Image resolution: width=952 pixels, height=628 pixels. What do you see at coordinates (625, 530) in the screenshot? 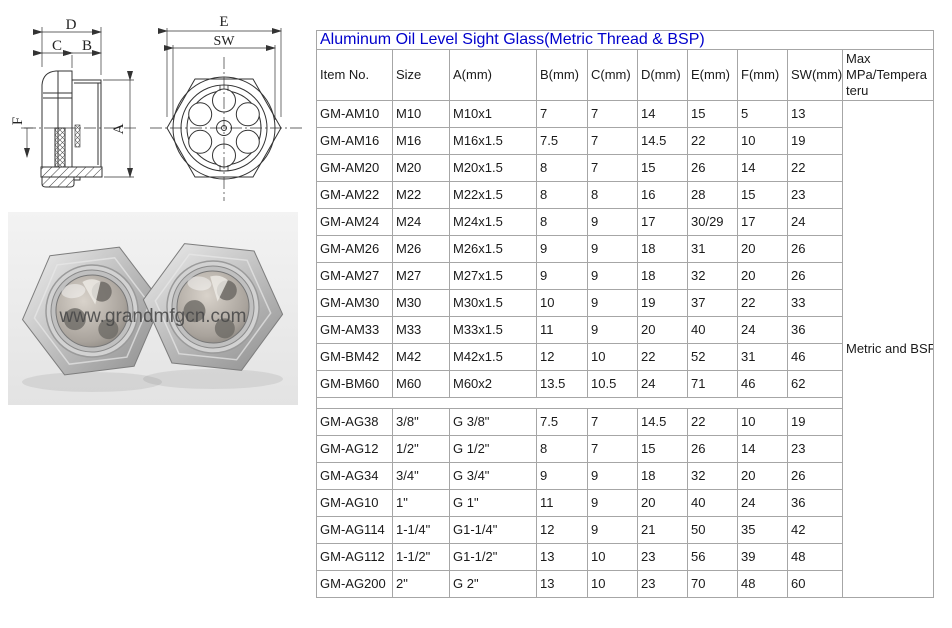
I see `table-row: GM-AG114 1-1/4" G1-1/4" 12 9 21 50 35 42` at bounding box center [625, 530].